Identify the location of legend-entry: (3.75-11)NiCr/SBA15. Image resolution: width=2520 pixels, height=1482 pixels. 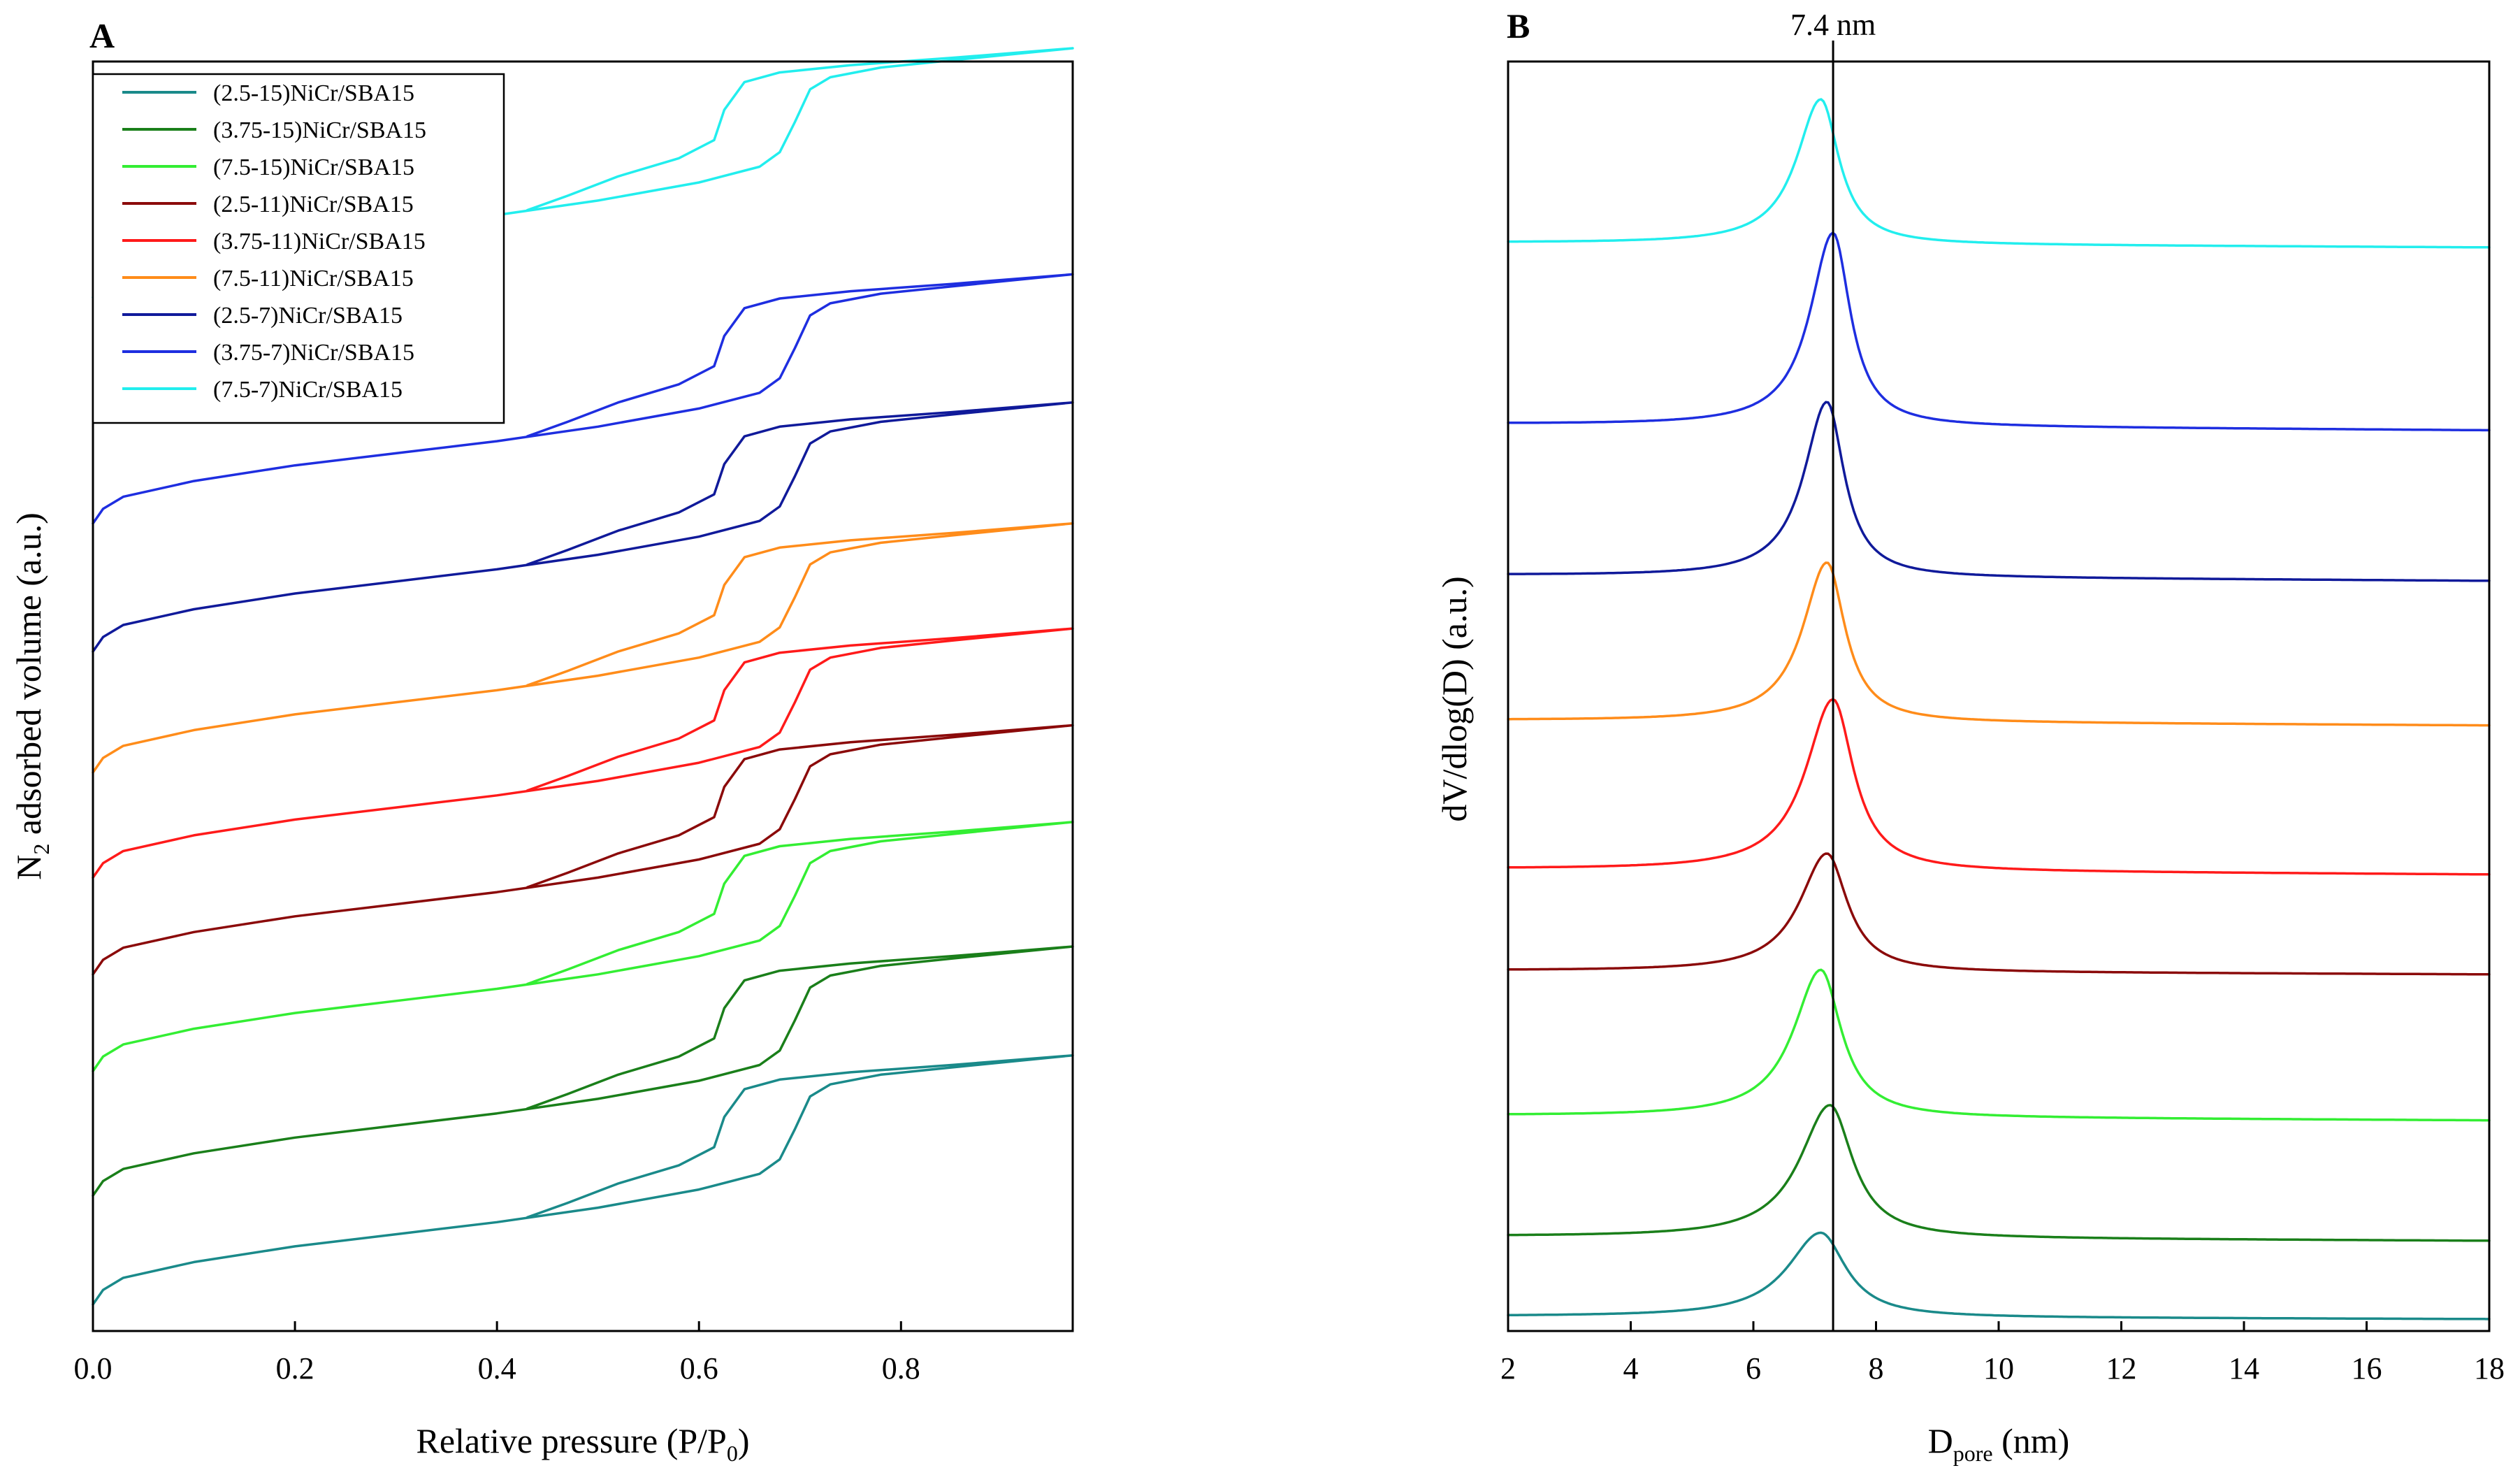
(320, 241).